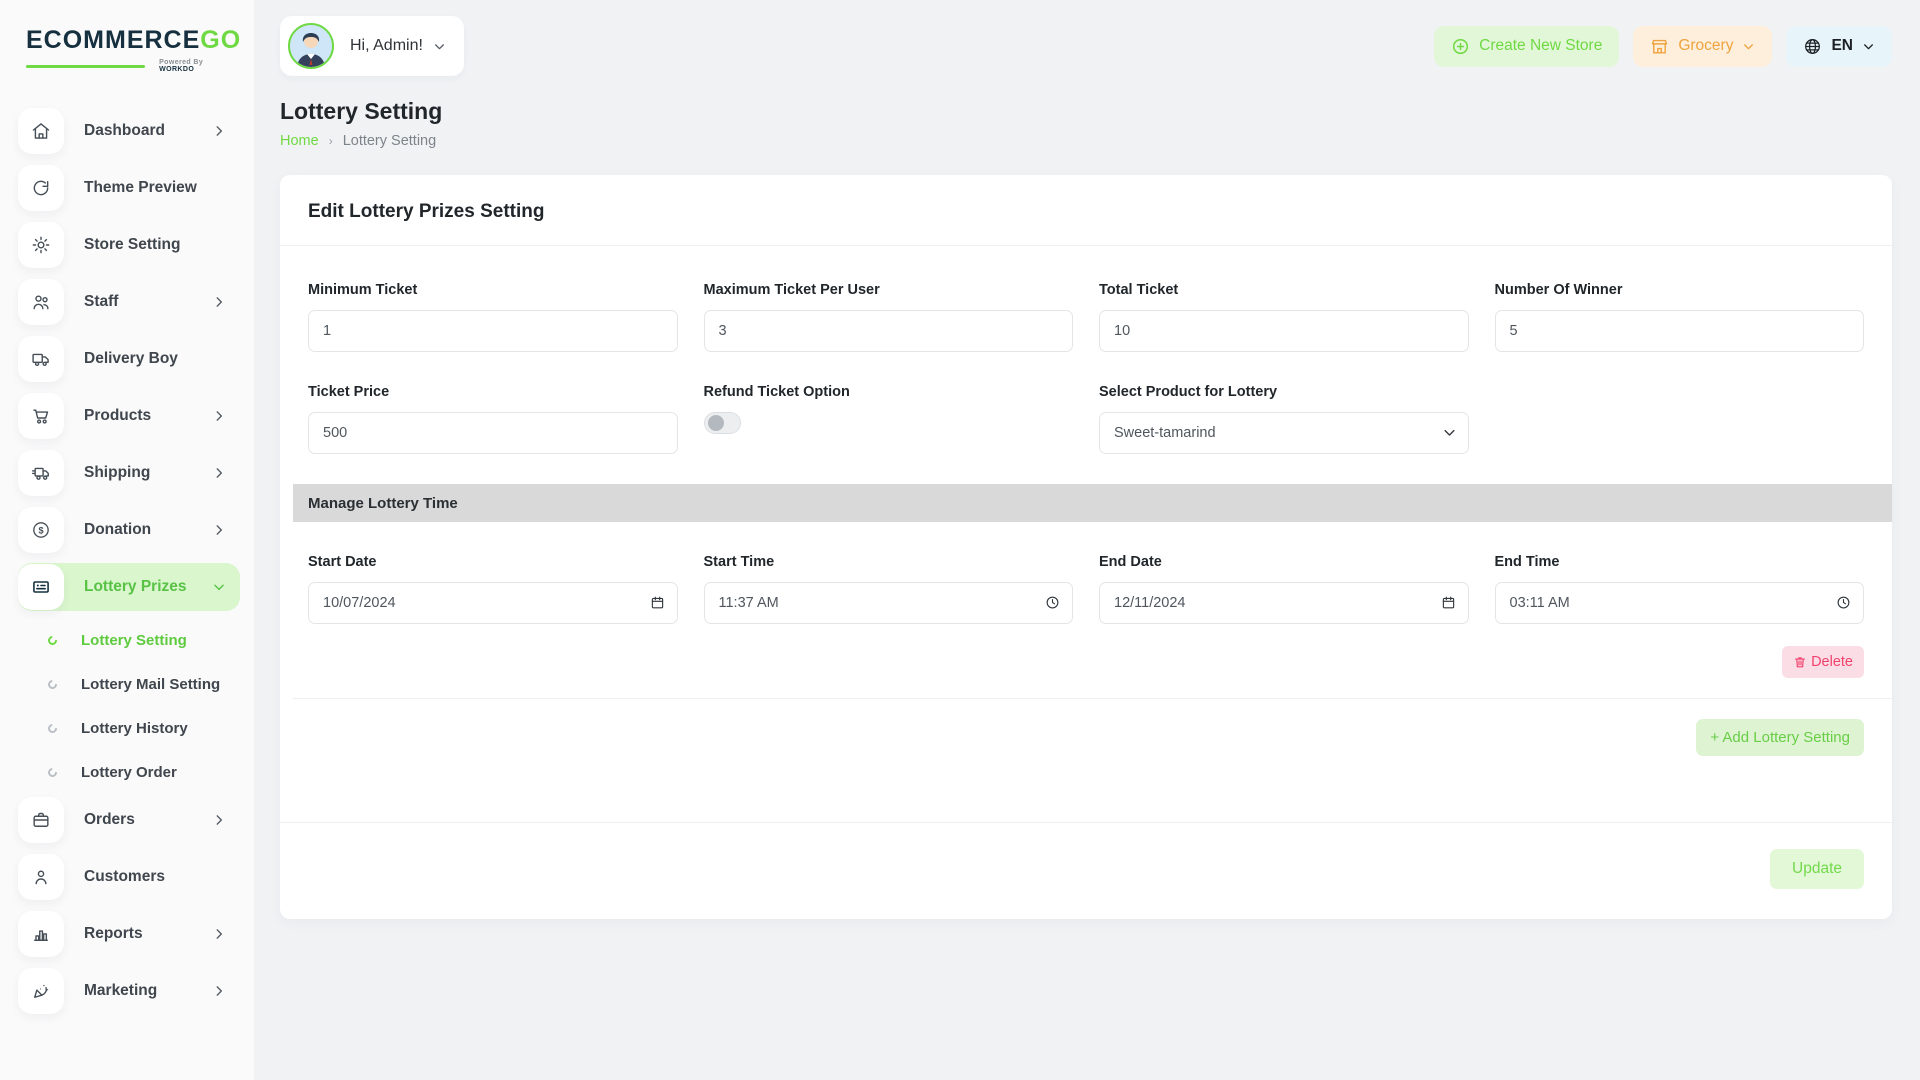  I want to click on trash-icon, so click(1800, 662).